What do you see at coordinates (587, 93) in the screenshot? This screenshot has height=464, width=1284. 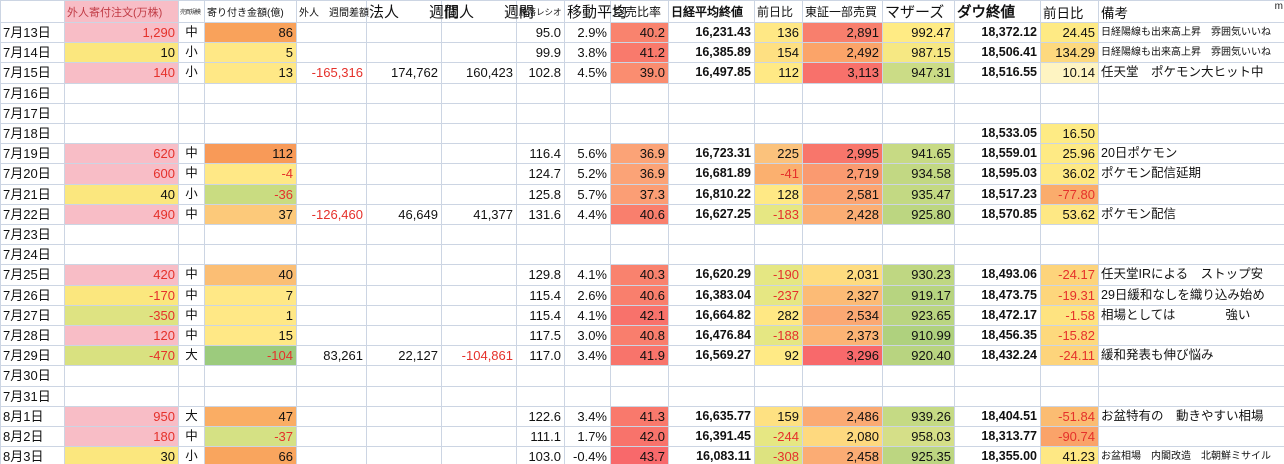 I see `cell-ma` at bounding box center [587, 93].